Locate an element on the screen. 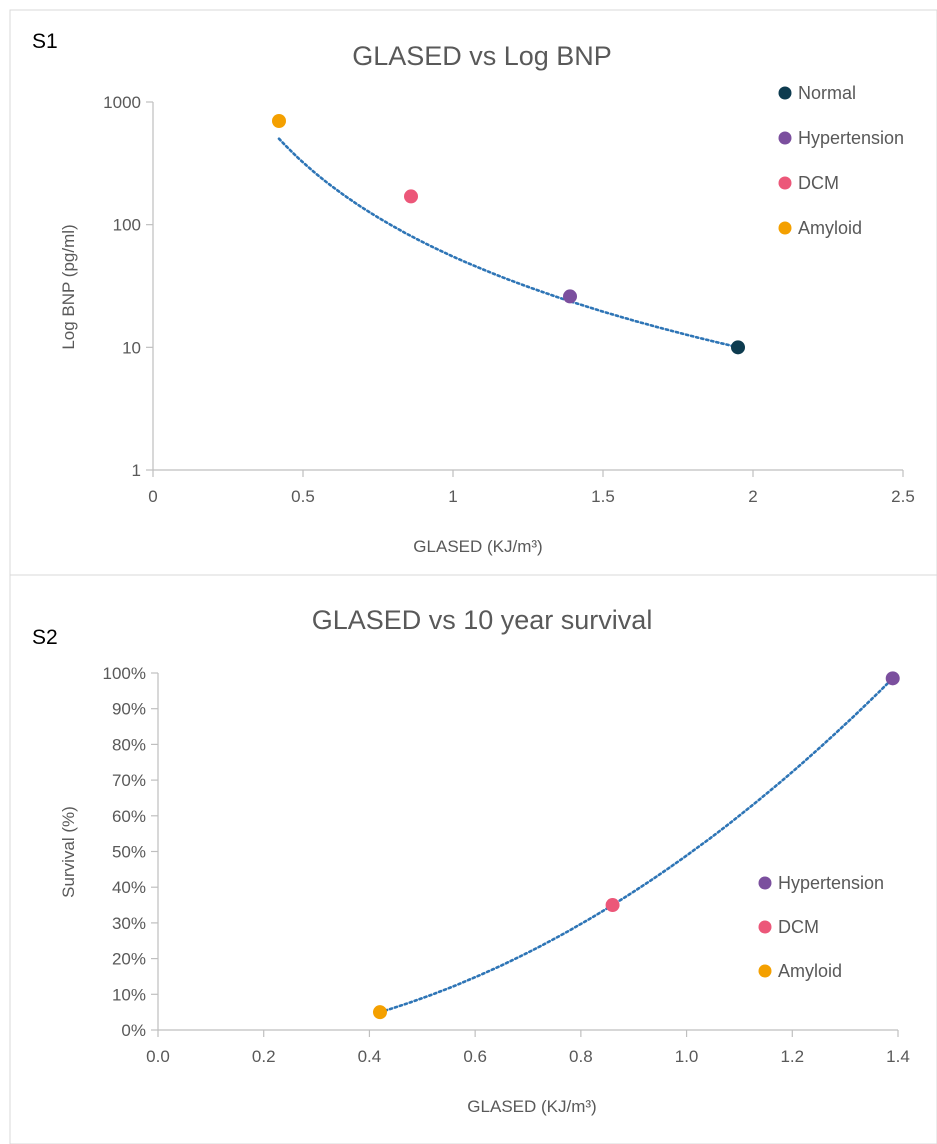 The image size is (937, 1144). y-tick-label: 20% is located at coordinates (129, 959).